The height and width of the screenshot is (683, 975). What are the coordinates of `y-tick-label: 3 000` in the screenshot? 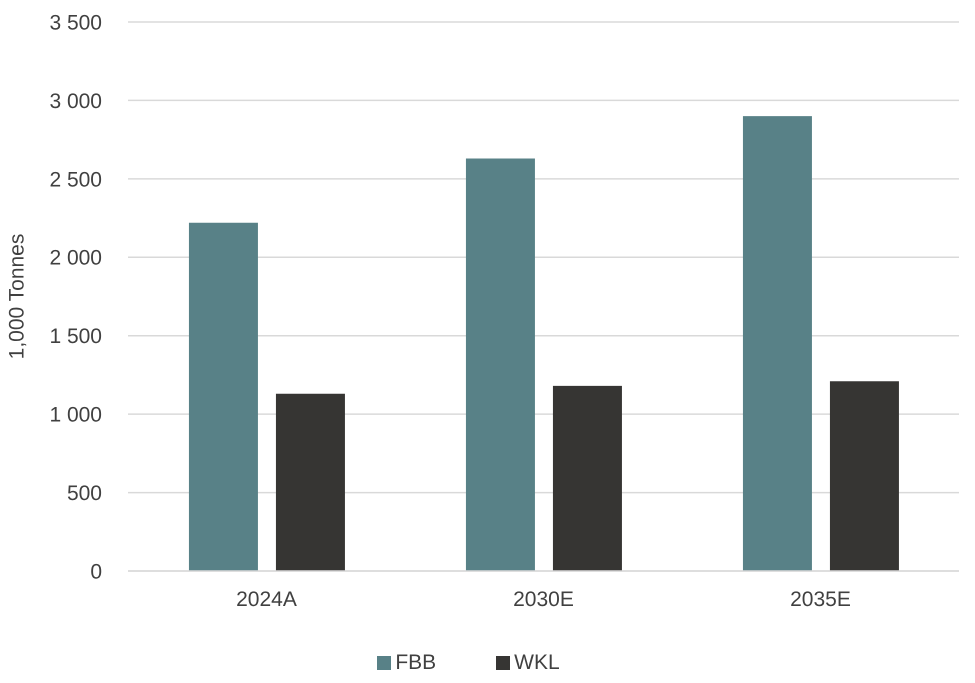 It's located at (75, 101).